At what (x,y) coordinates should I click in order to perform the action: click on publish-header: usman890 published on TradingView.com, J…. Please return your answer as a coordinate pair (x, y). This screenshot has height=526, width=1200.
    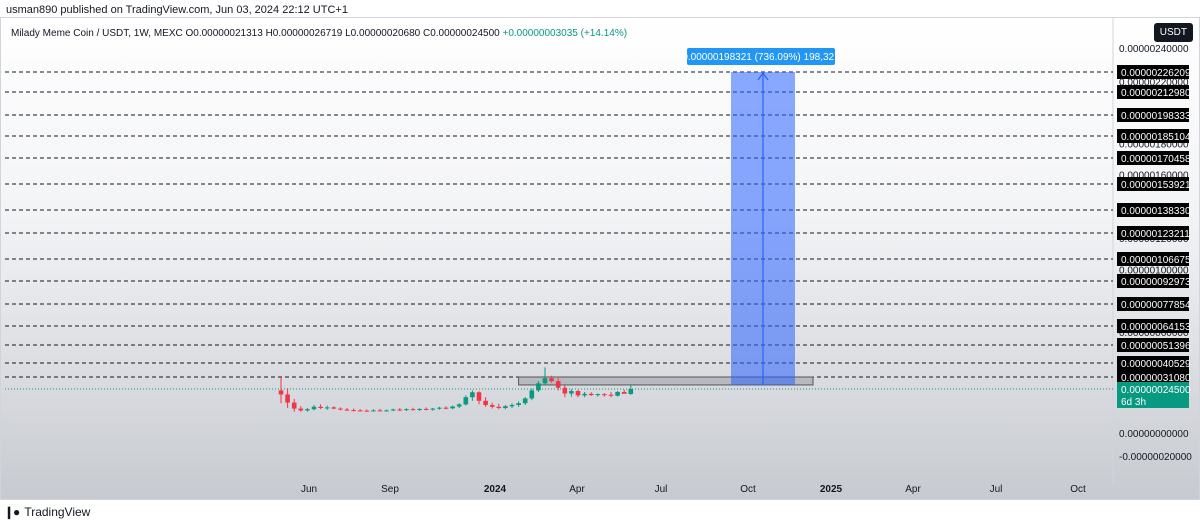
    Looking at the image, I should click on (177, 10).